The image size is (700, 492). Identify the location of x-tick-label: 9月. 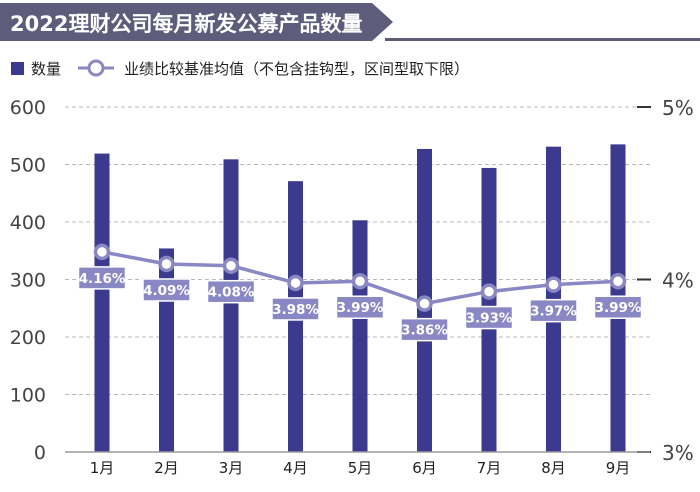
(618, 468).